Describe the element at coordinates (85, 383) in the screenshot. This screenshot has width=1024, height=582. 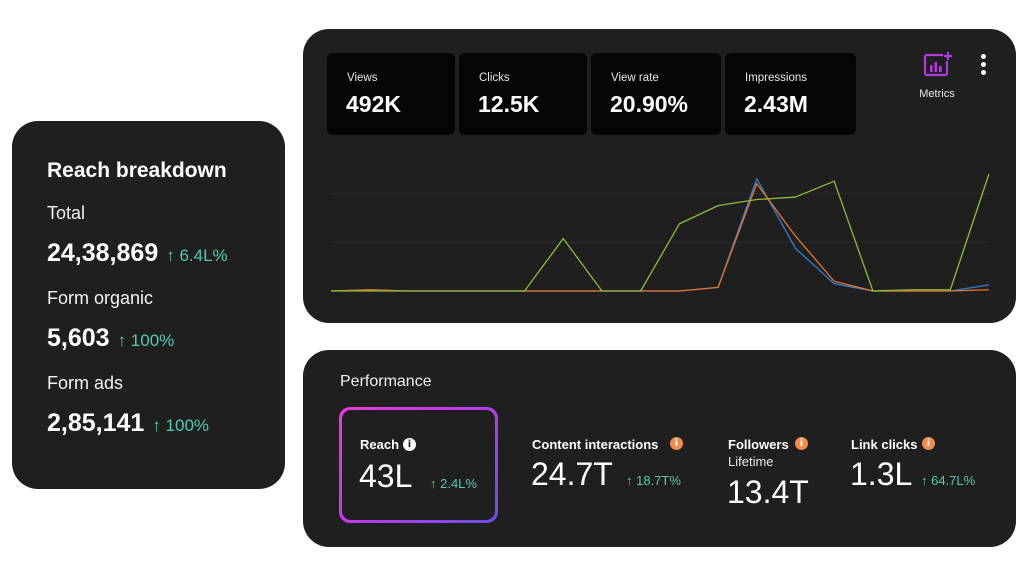
I see `form-ads-label: Form ads` at that location.